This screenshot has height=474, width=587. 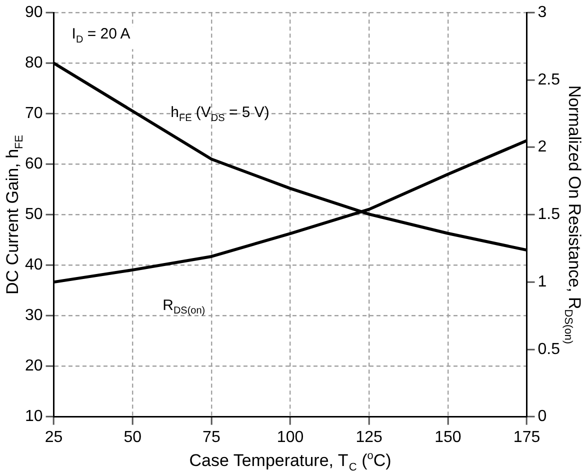 I want to click on x-tick-label: 75, so click(x=211, y=437).